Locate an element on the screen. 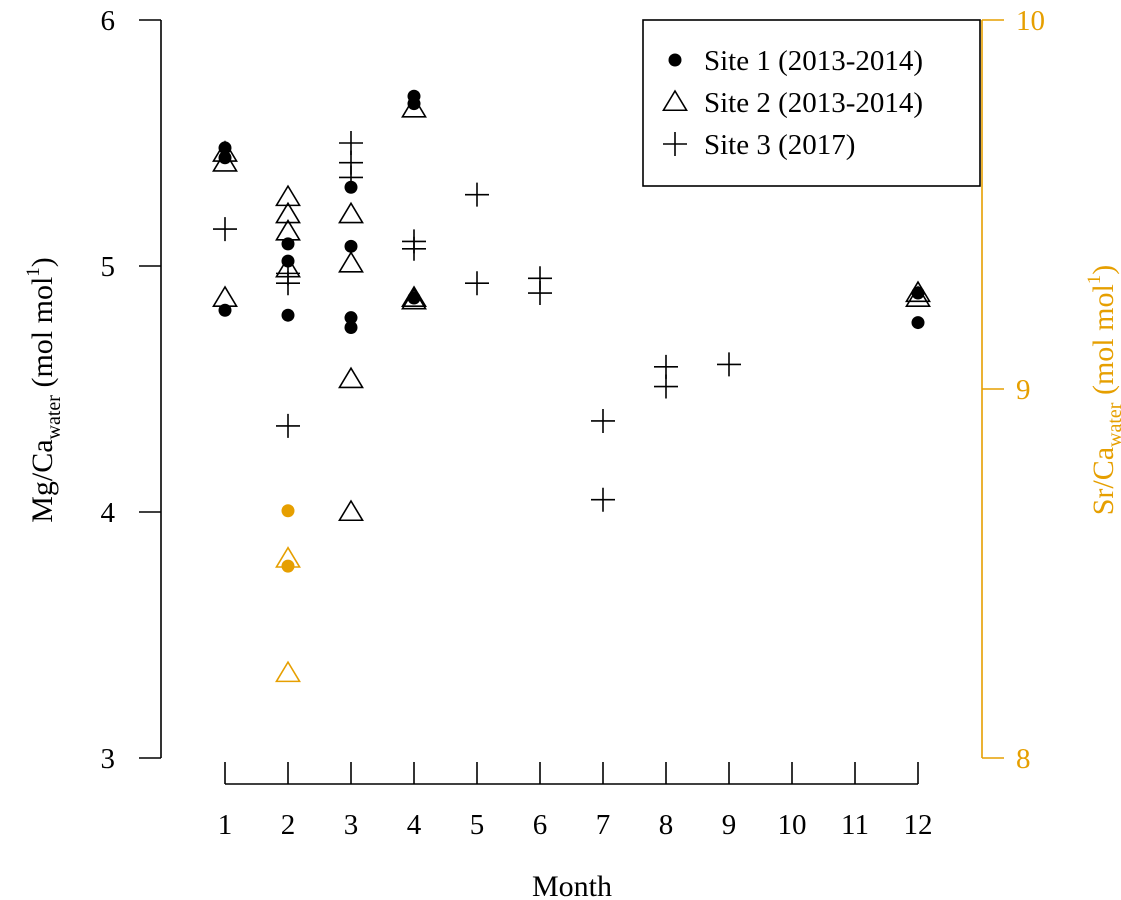 This screenshot has width=1121, height=900. legend-marker-triangle is located at coordinates (675, 100).